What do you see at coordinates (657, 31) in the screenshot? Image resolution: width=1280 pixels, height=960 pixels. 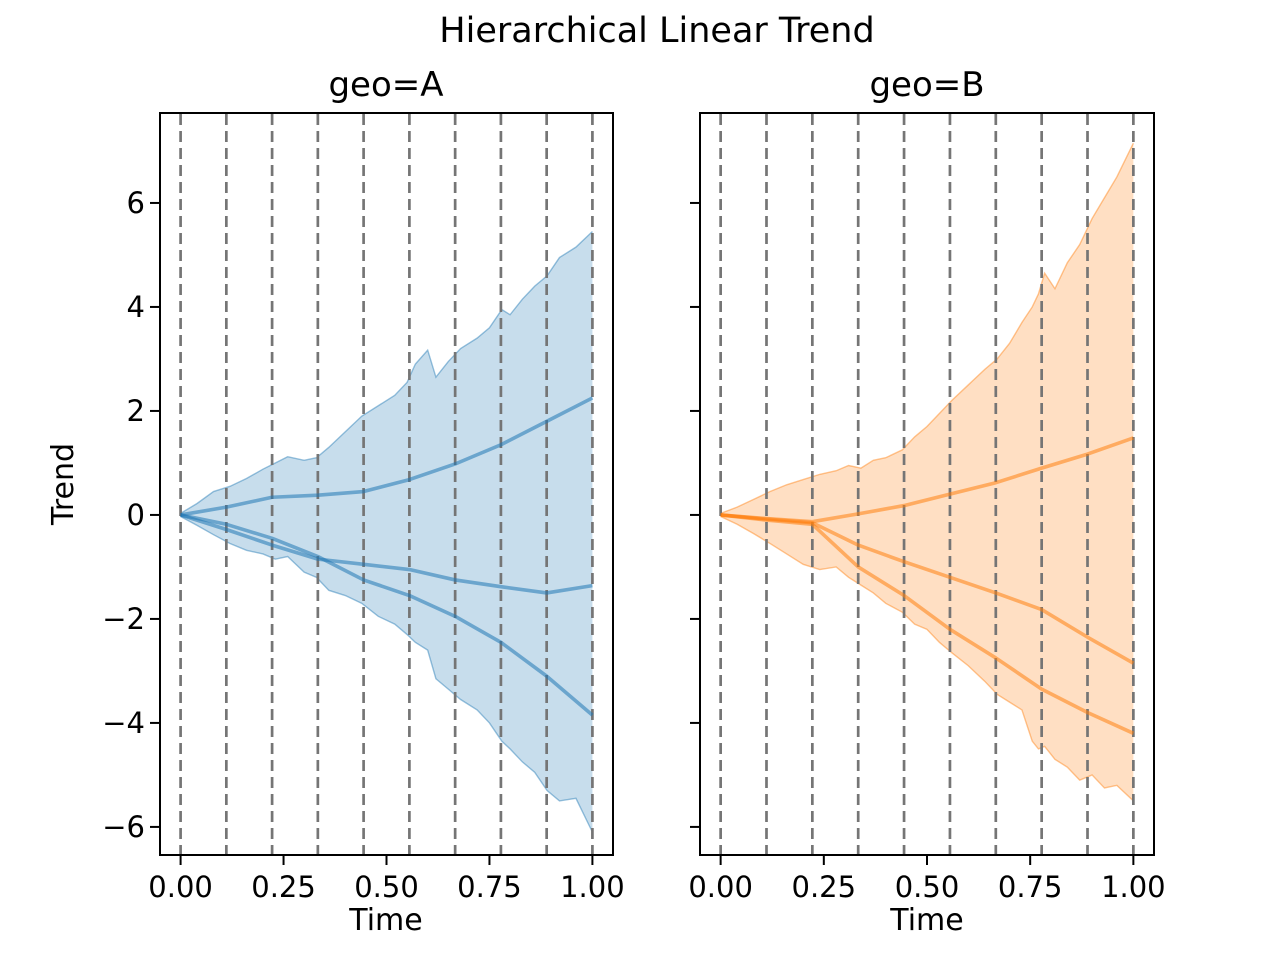 I see `figure-title: Hierarchical Linear Trend` at bounding box center [657, 31].